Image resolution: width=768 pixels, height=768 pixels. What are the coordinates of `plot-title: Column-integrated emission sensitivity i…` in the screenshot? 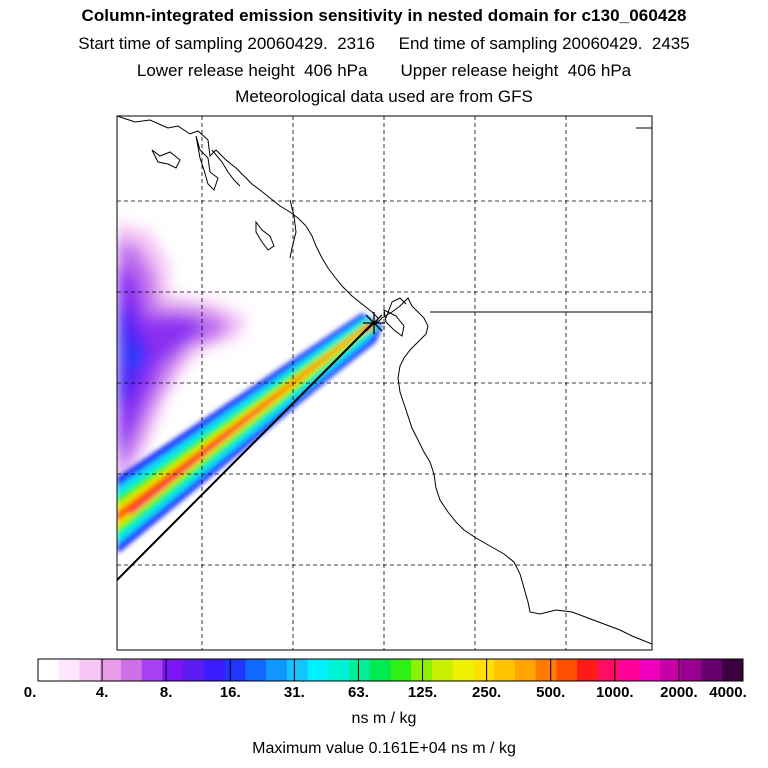 It's located at (384, 15).